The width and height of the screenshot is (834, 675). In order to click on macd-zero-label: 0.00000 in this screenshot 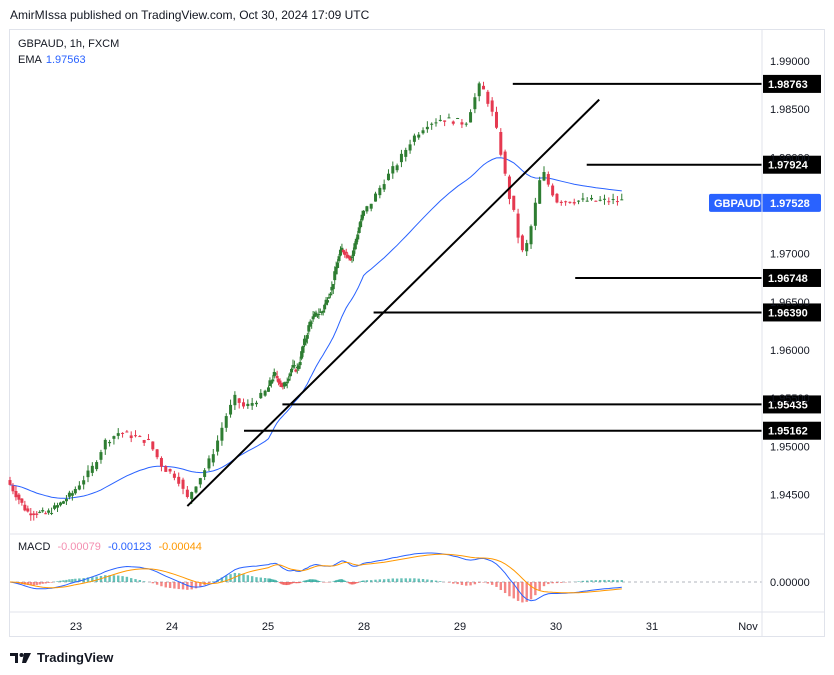, I will do `click(790, 583)`.